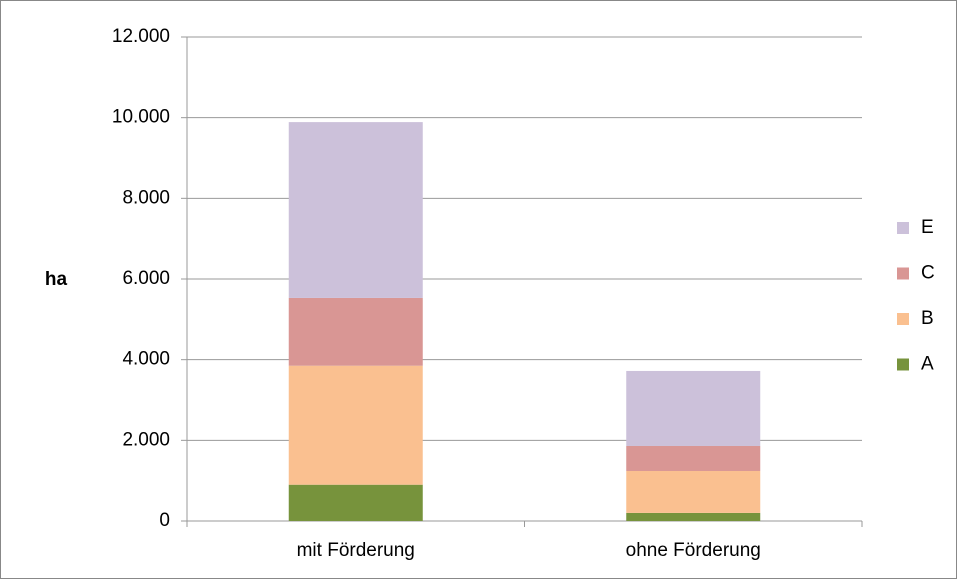  What do you see at coordinates (927, 364) in the screenshot?
I see `legend-label: A` at bounding box center [927, 364].